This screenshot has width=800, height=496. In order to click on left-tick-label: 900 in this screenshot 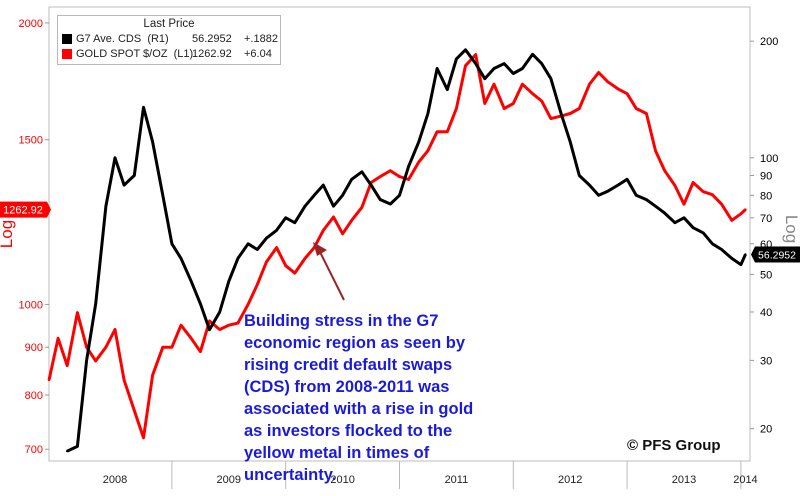, I will do `click(34, 348)`.